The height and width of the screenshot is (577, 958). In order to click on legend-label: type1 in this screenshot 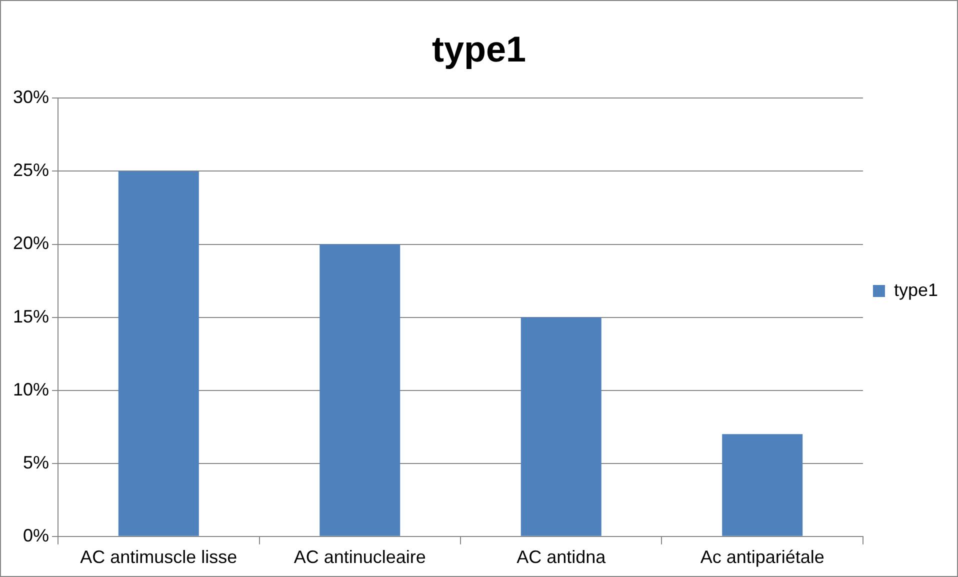, I will do `click(916, 290)`.